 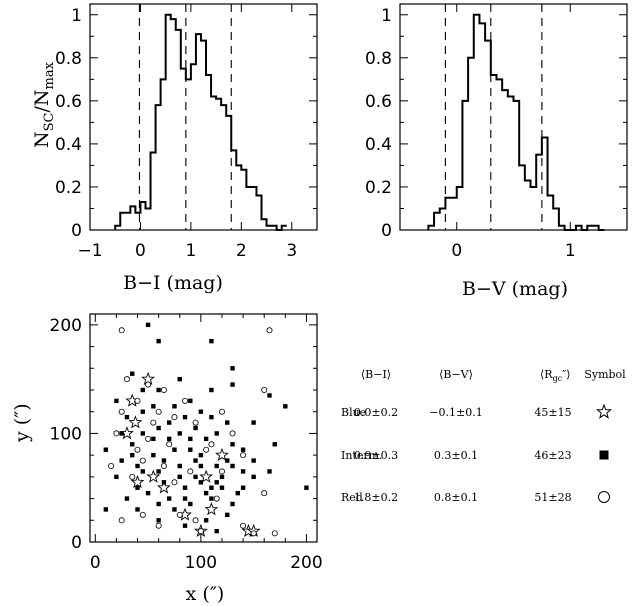 I want to click on bv-ytick-label: 0, so click(x=386, y=231).